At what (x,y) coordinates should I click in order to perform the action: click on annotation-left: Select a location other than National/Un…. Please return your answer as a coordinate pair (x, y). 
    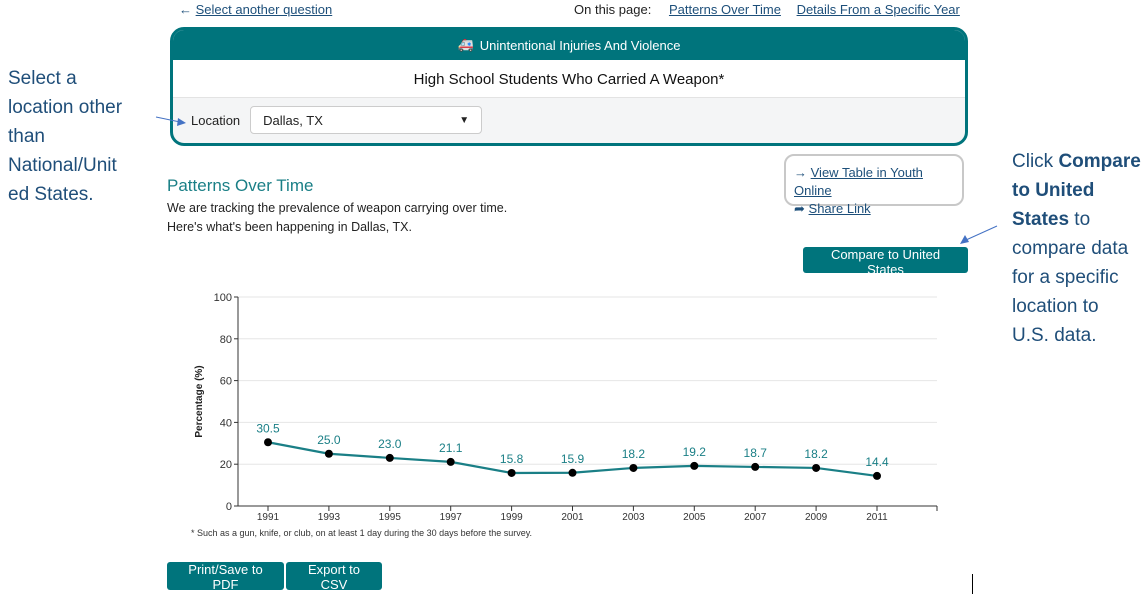
    Looking at the image, I should click on (65, 136).